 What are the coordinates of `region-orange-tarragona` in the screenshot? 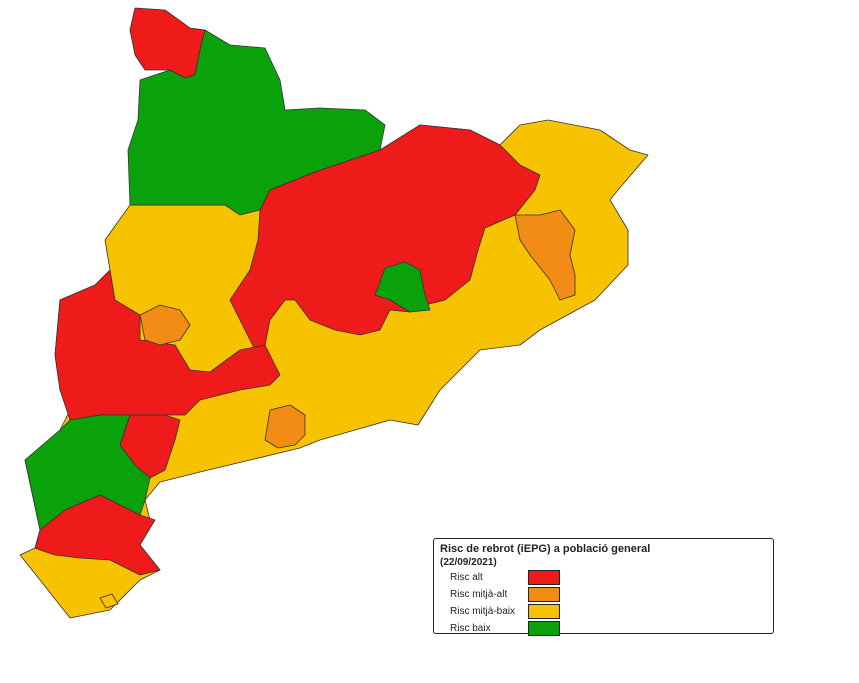 It's located at (285, 426).